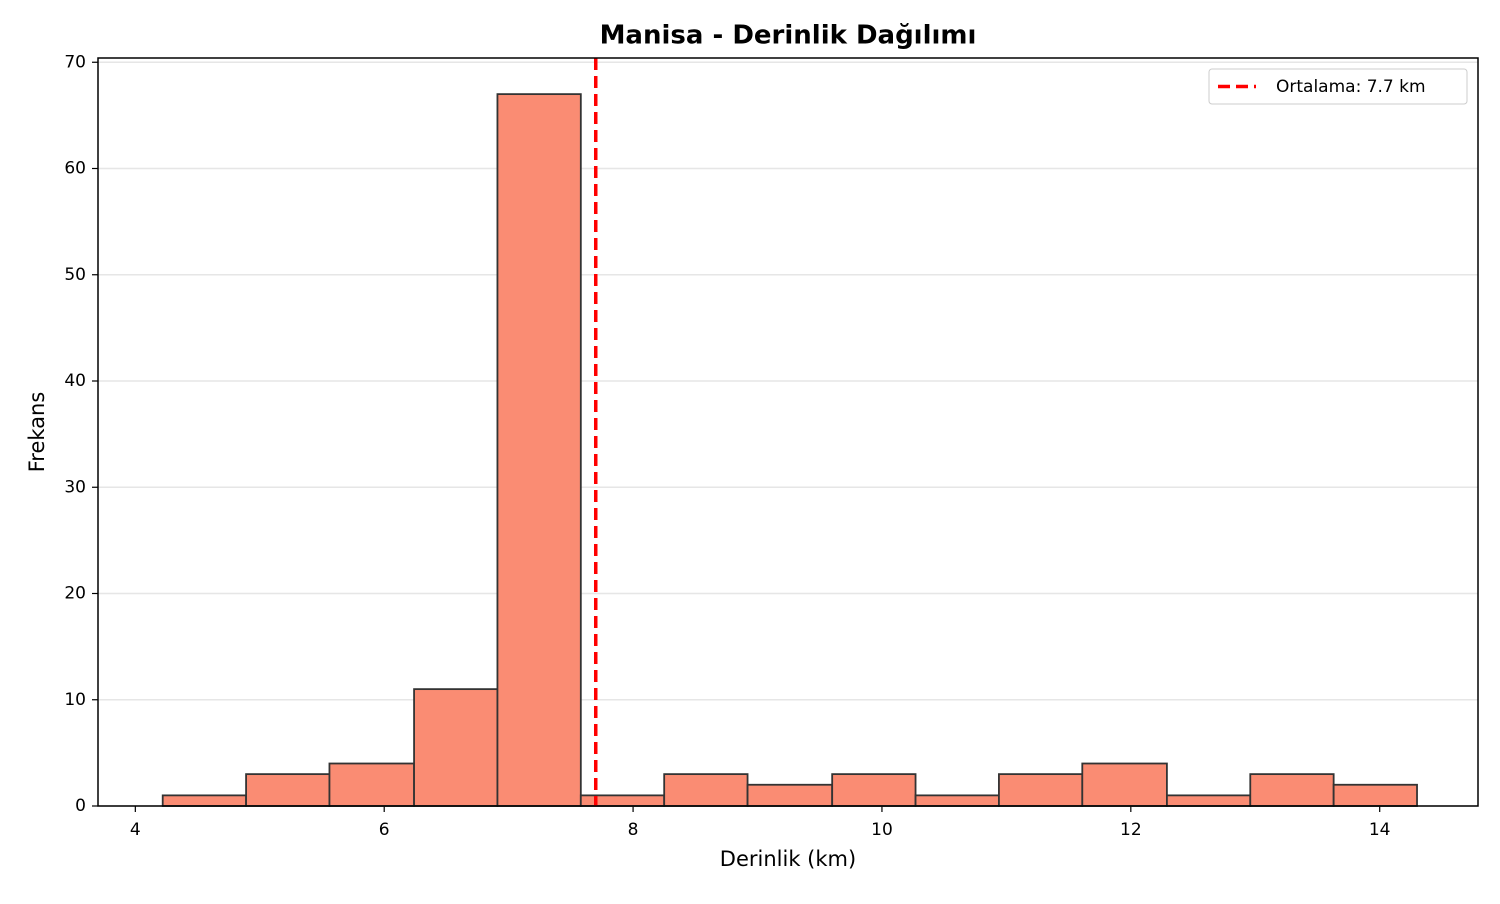  Describe the element at coordinates (80, 806) in the screenshot. I see `y-tick-label: 0` at that location.